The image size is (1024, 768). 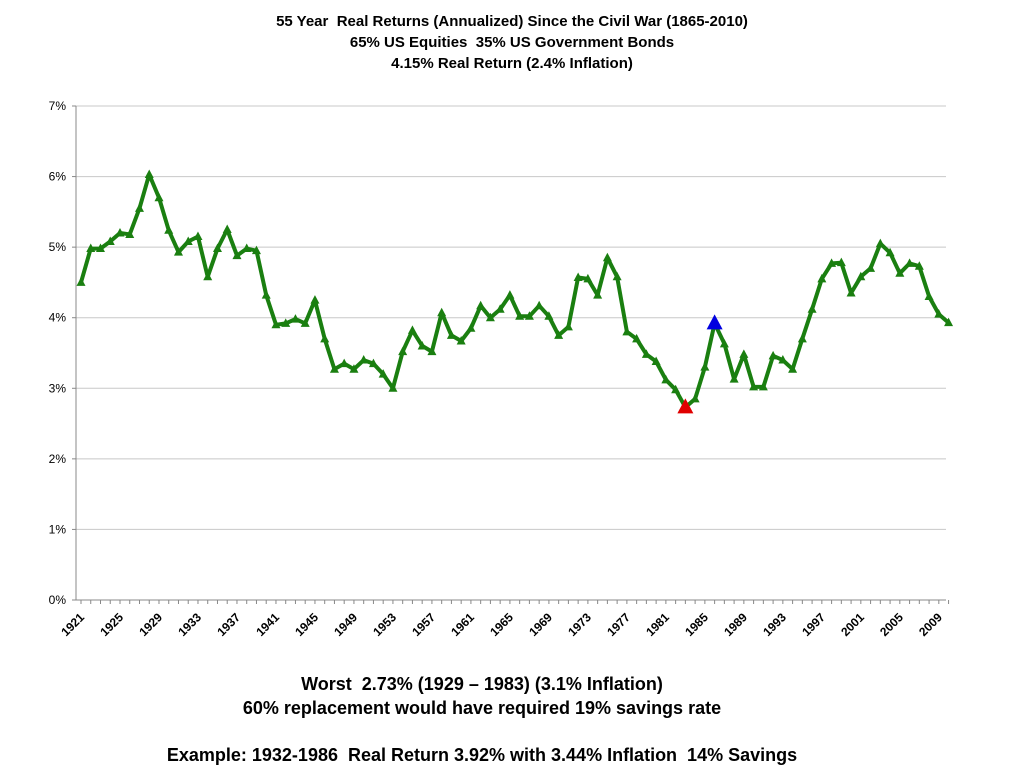 What do you see at coordinates (189, 624) in the screenshot?
I see `x-tick-label: 1933` at bounding box center [189, 624].